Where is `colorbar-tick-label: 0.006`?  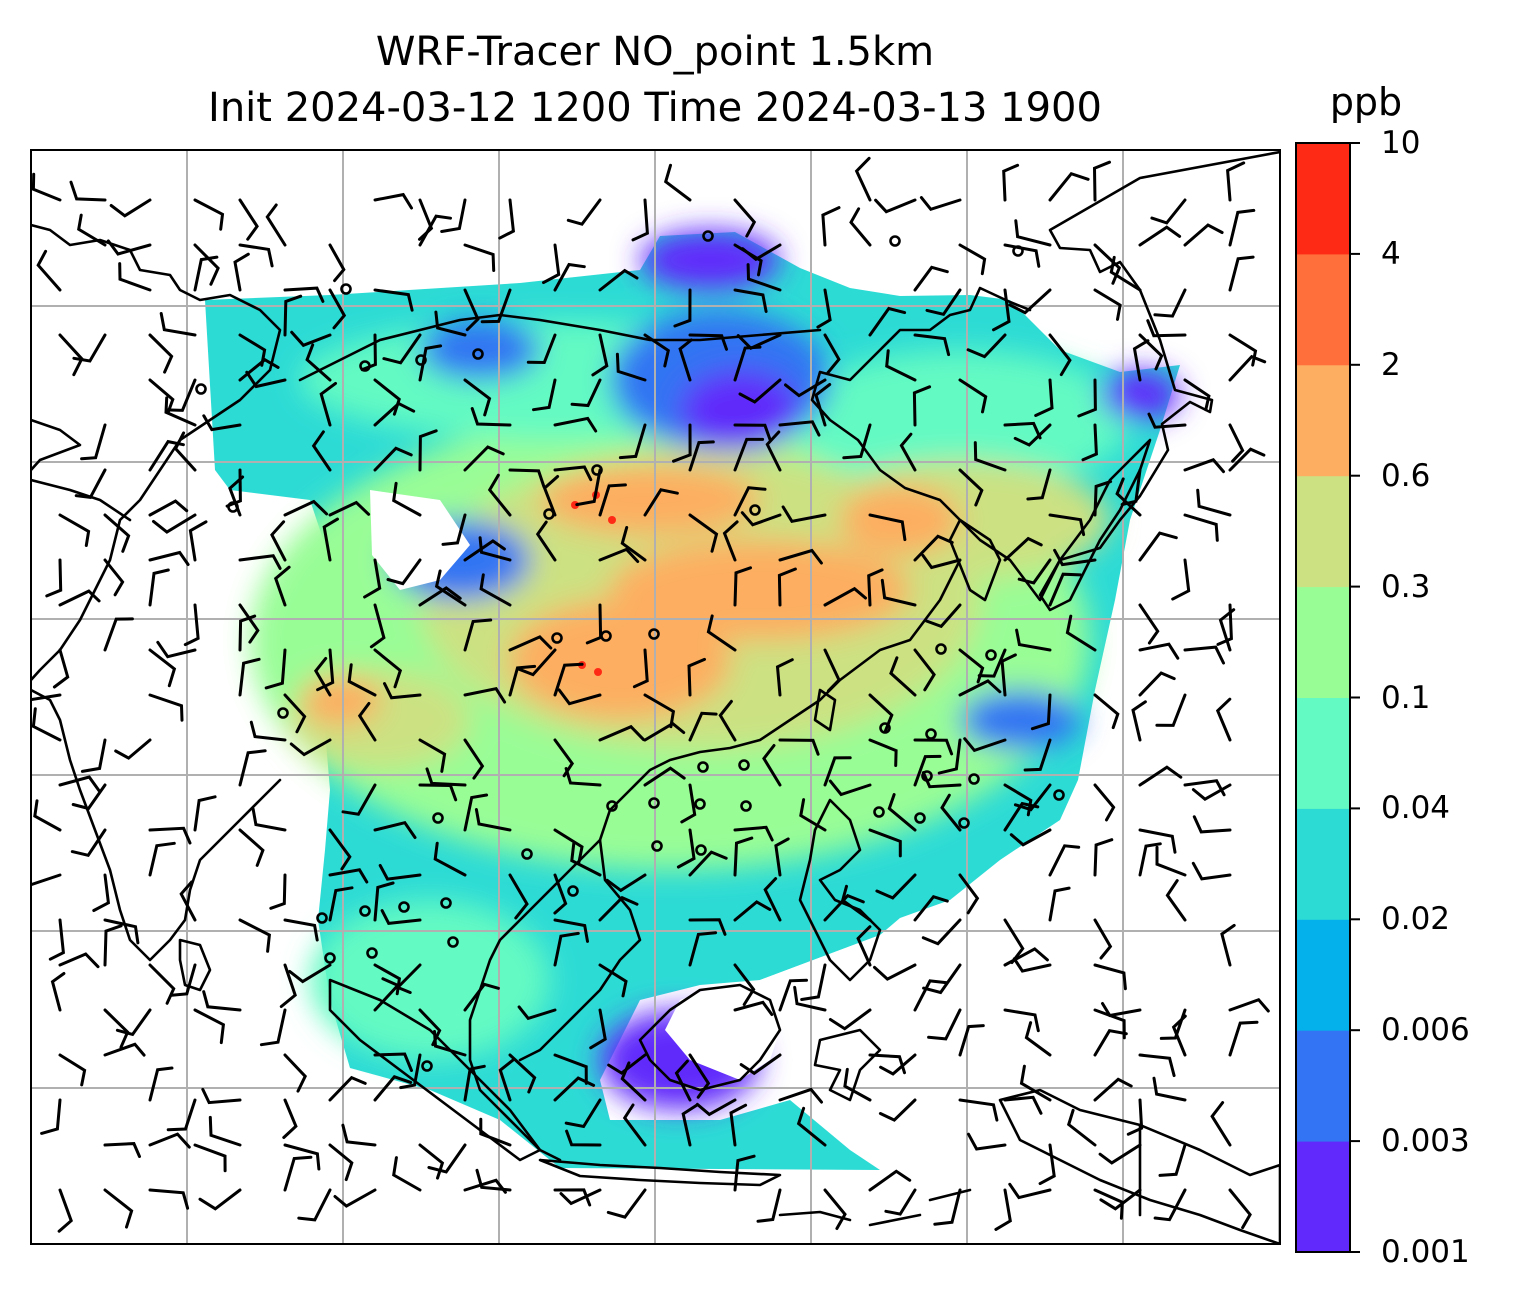 colorbar-tick-label: 0.006 is located at coordinates (1425, 1030).